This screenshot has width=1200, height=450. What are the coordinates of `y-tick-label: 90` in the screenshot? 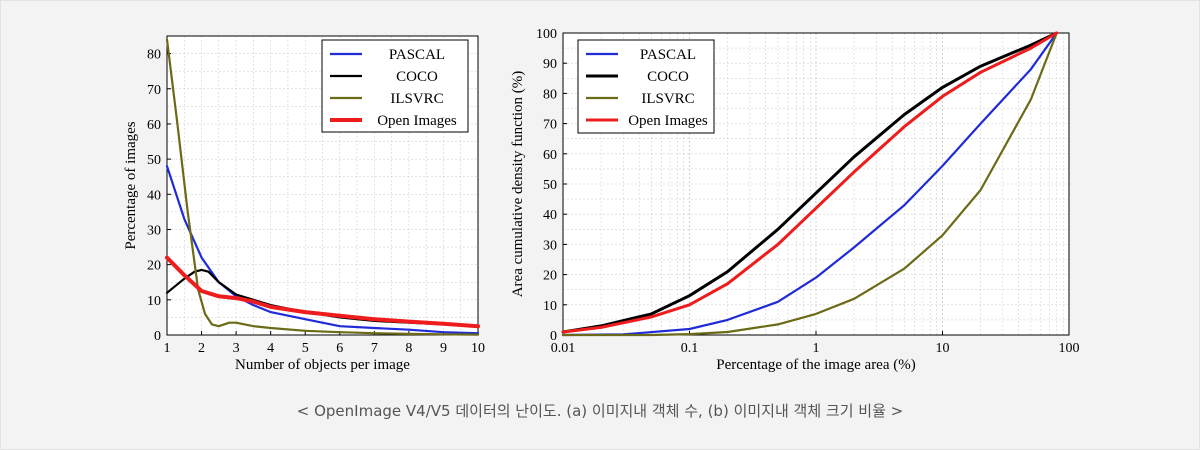 It's located at (550, 64).